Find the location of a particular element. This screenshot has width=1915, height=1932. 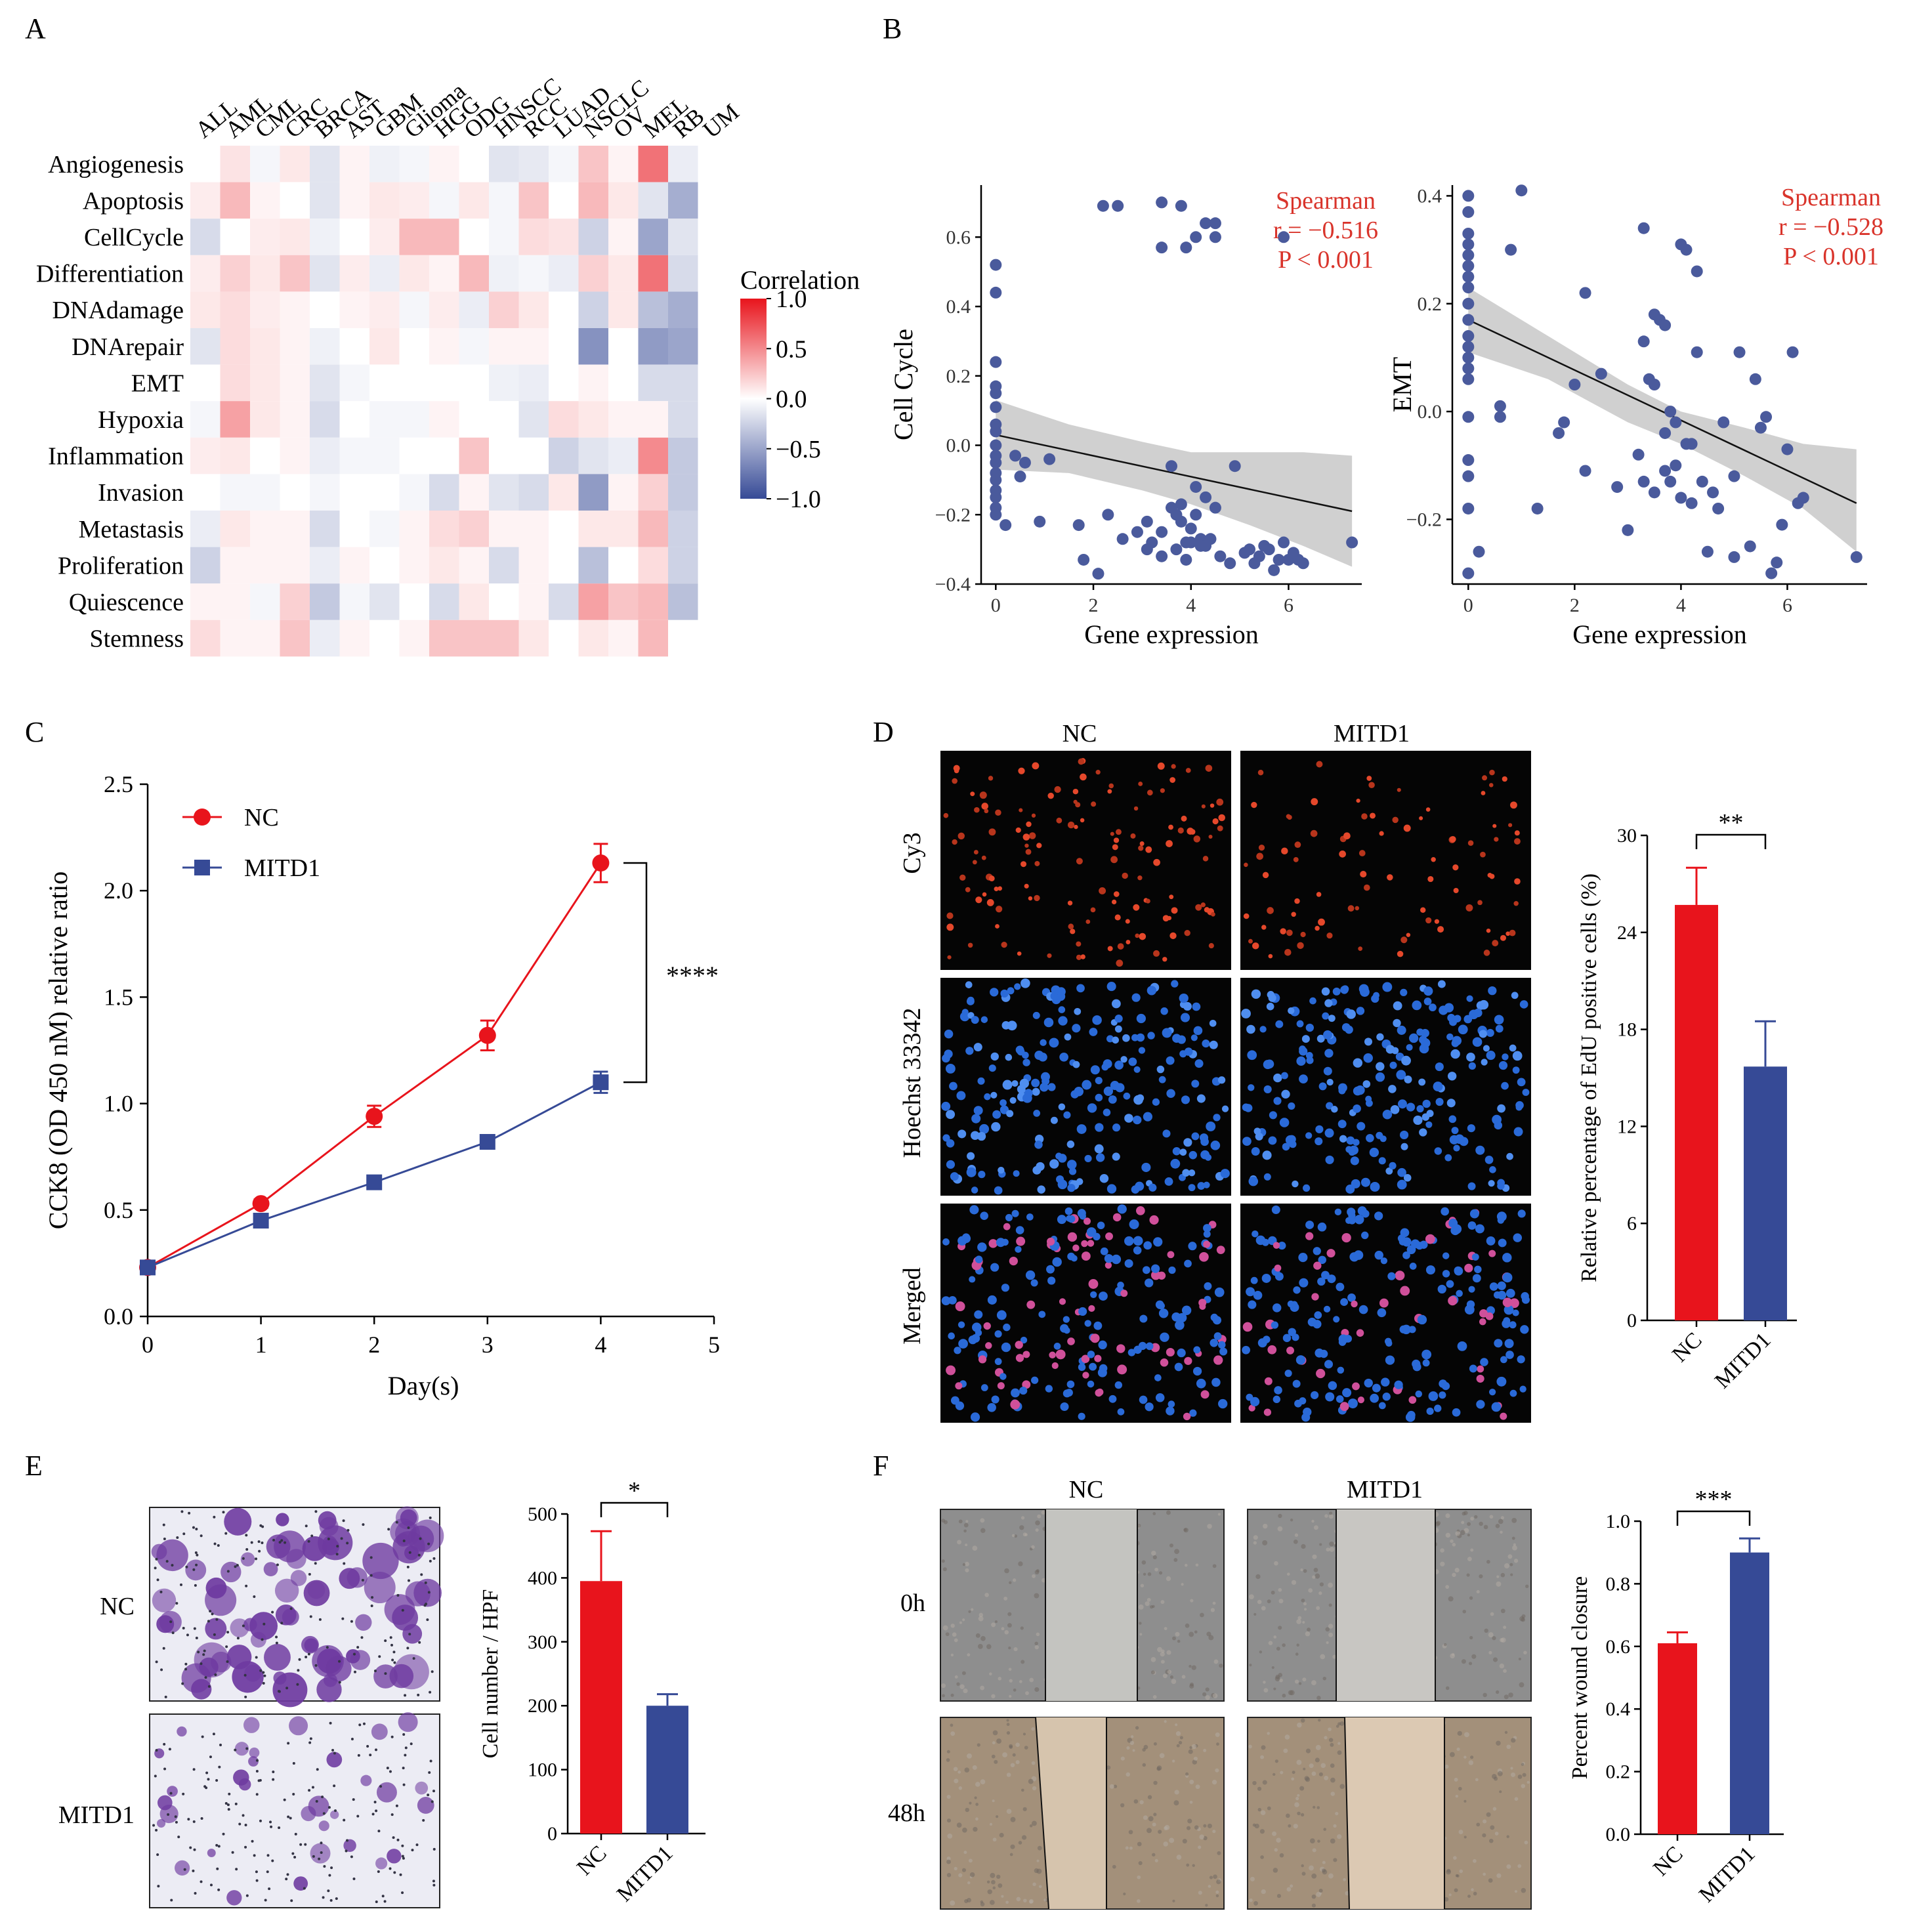

y-tick-label: 30 is located at coordinates (1627, 836).